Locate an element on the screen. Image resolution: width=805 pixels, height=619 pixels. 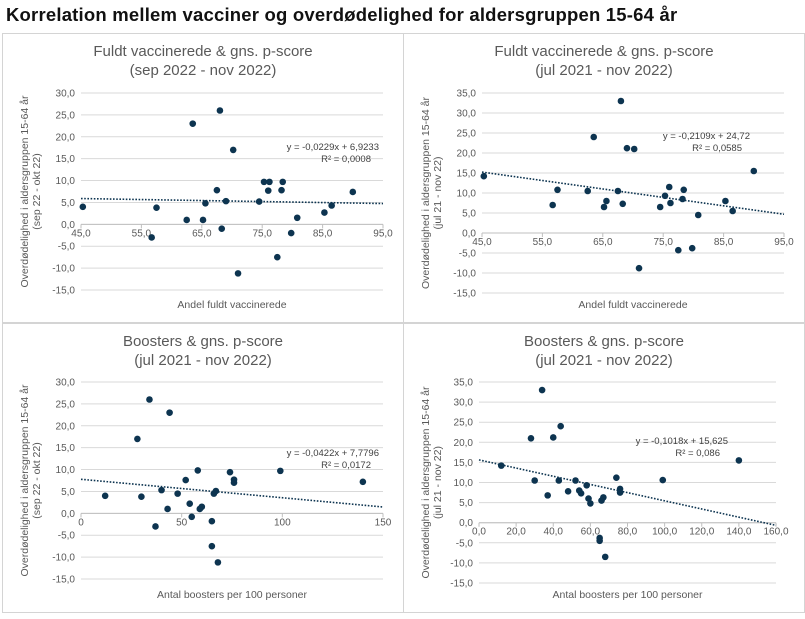
trendline-equation: y = -0,0422x + 7,7796 is located at coordinates (333, 453).